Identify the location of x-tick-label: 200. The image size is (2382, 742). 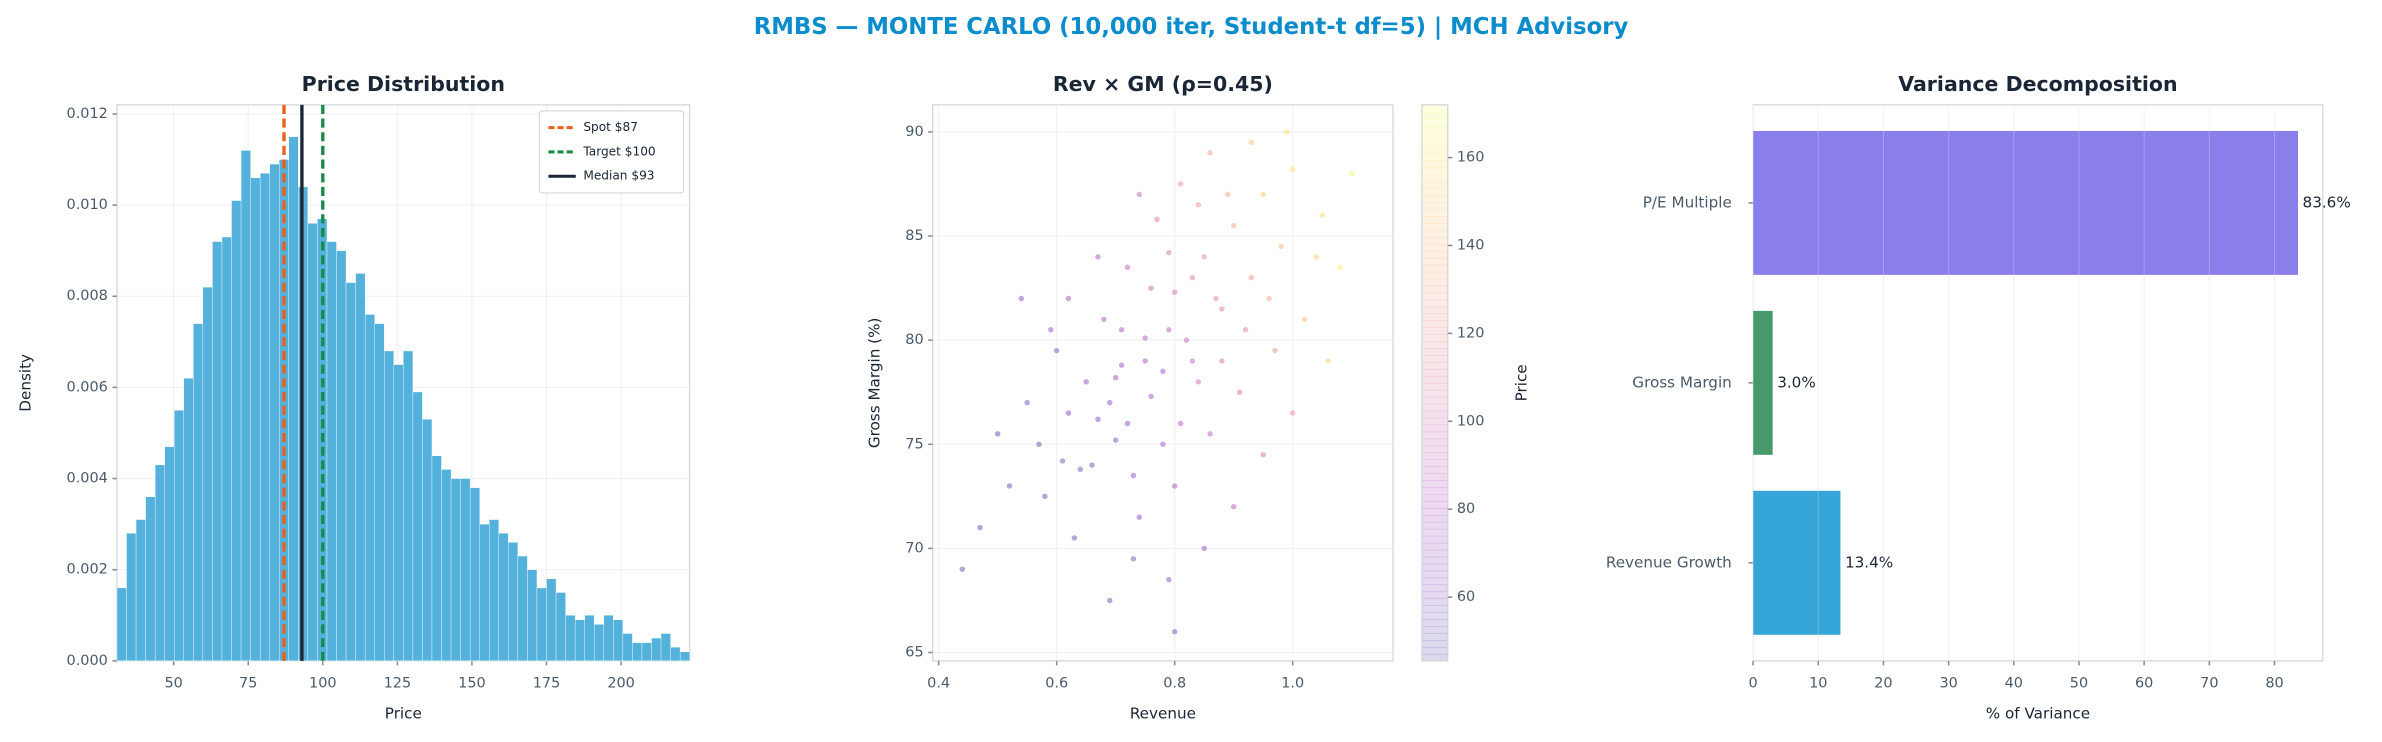
(621, 684).